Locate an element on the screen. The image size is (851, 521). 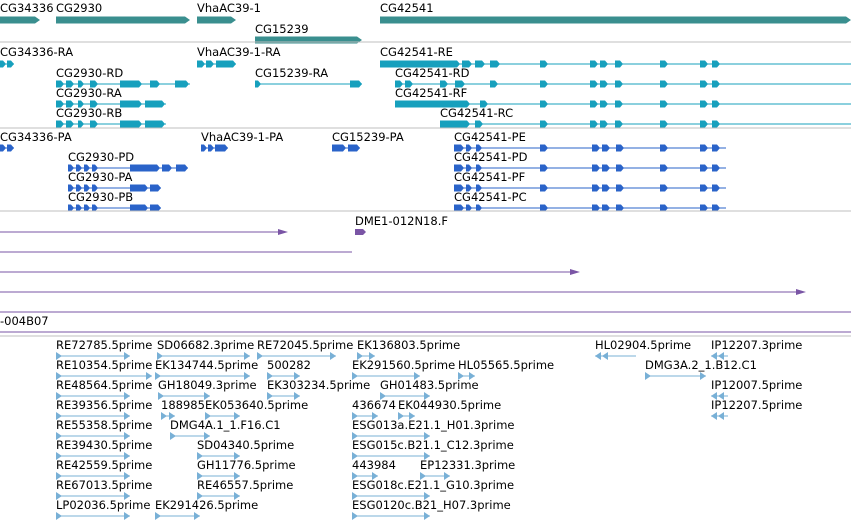
est-label: SD04340.5prime is located at coordinates (246, 445).